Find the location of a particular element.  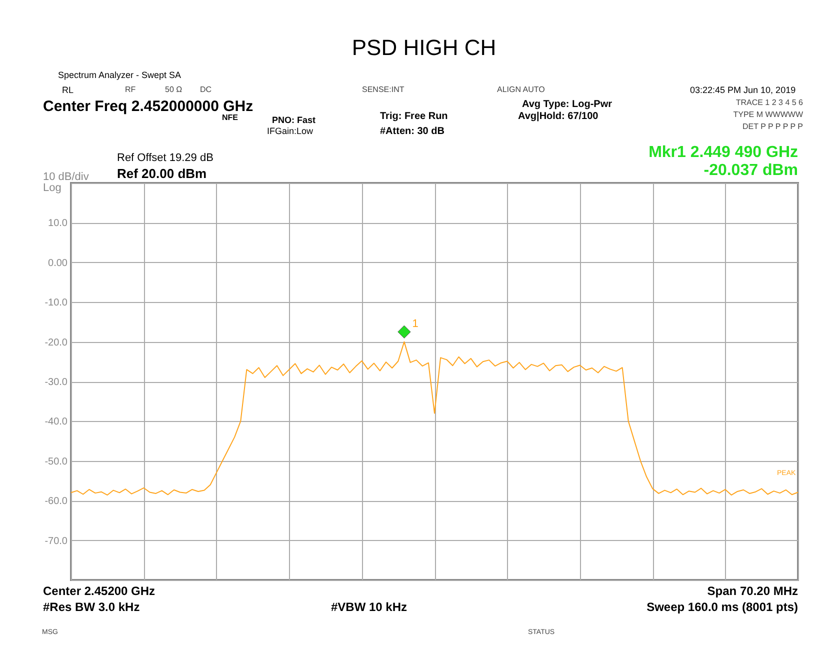

y-tick-label: -70.0 is located at coordinates (56, 541).